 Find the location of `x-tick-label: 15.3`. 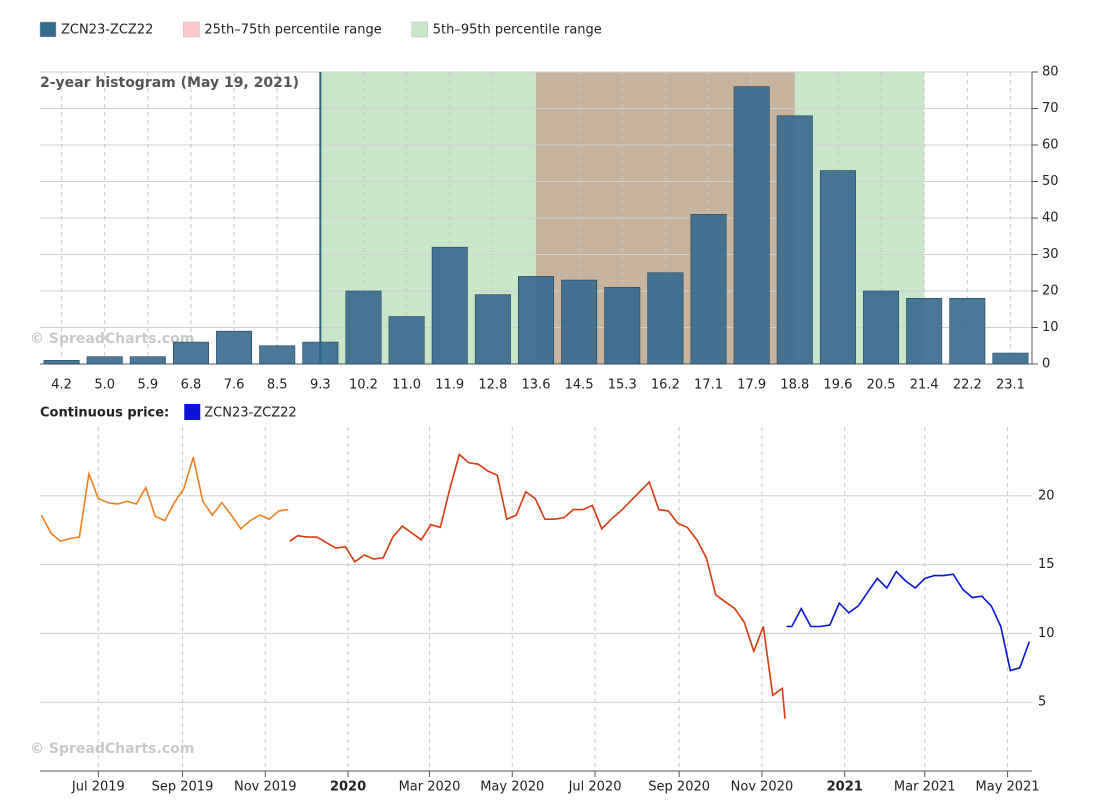

x-tick-label: 15.3 is located at coordinates (622, 385).